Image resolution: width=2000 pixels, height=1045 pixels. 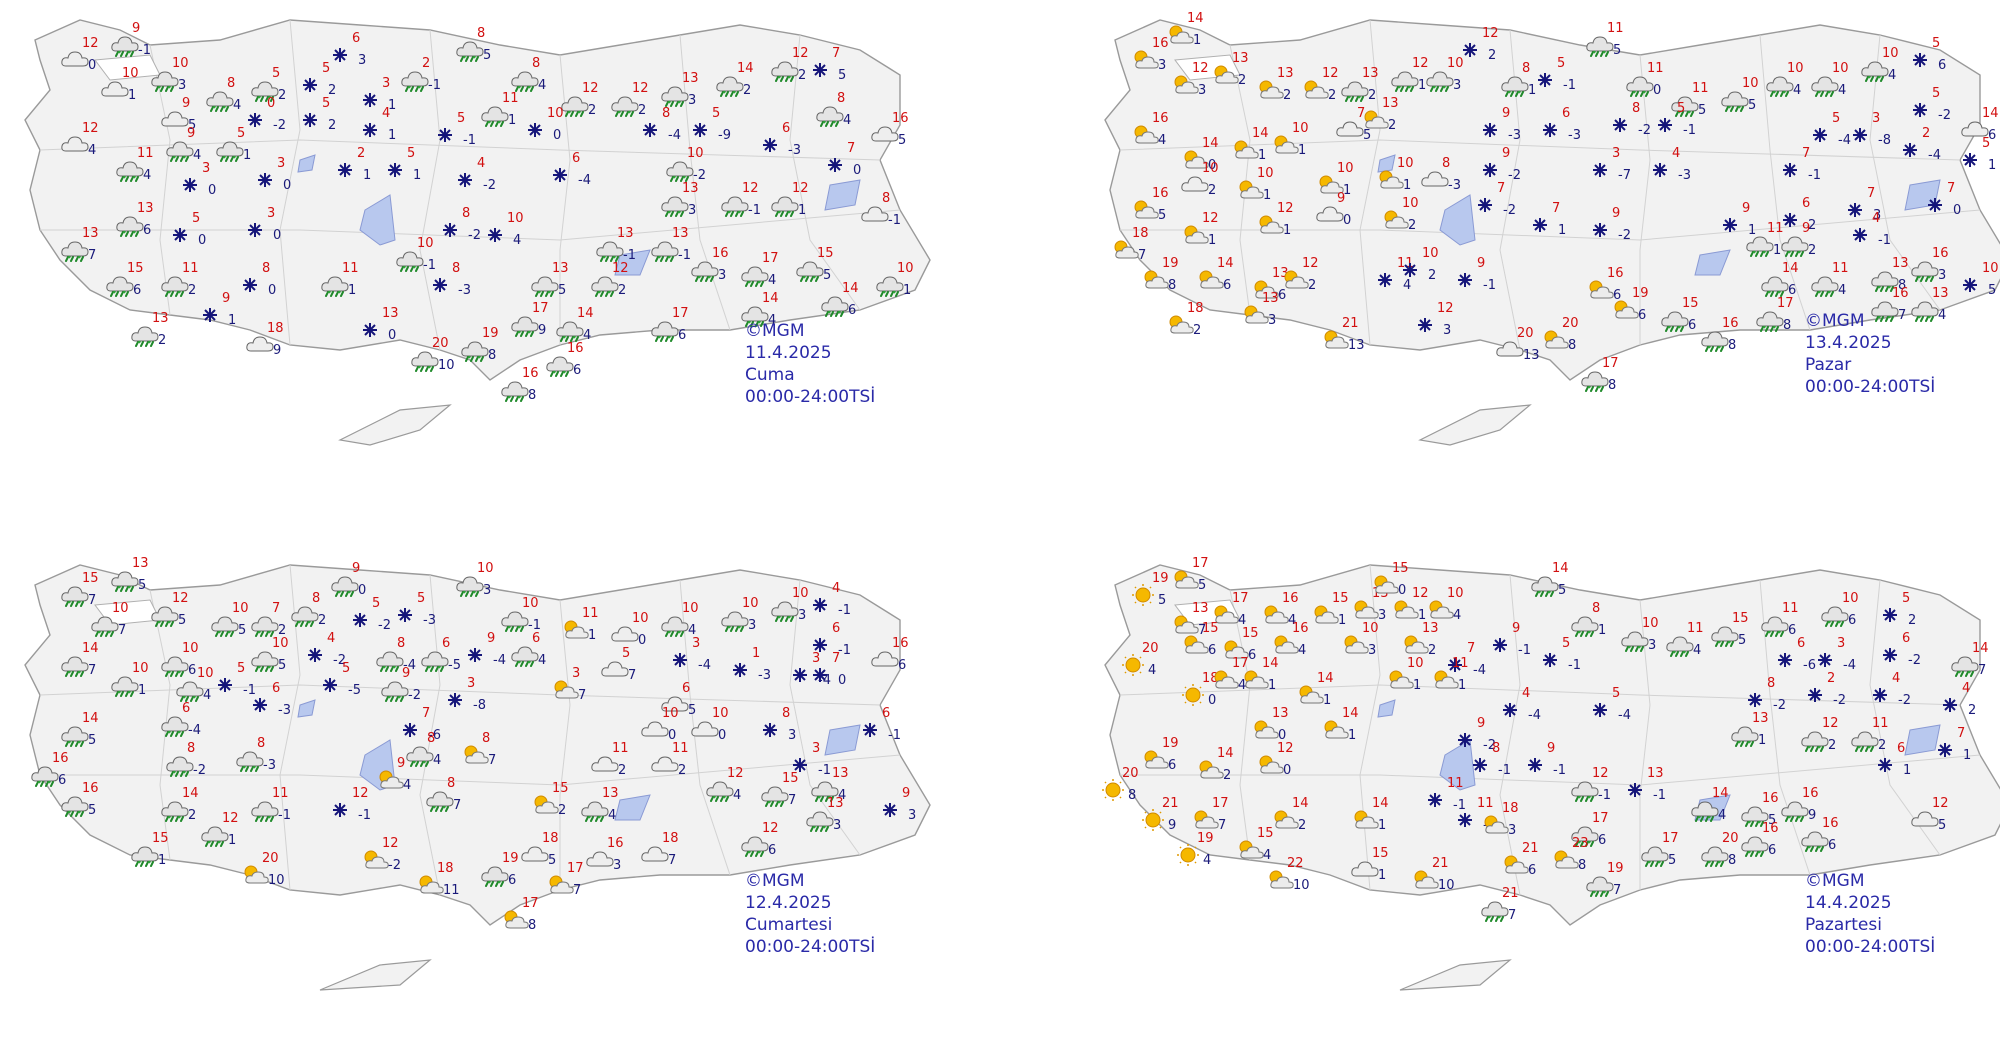 What do you see at coordinates (1506, 113) in the screenshot?
I see `max-temperature: 9` at bounding box center [1506, 113].